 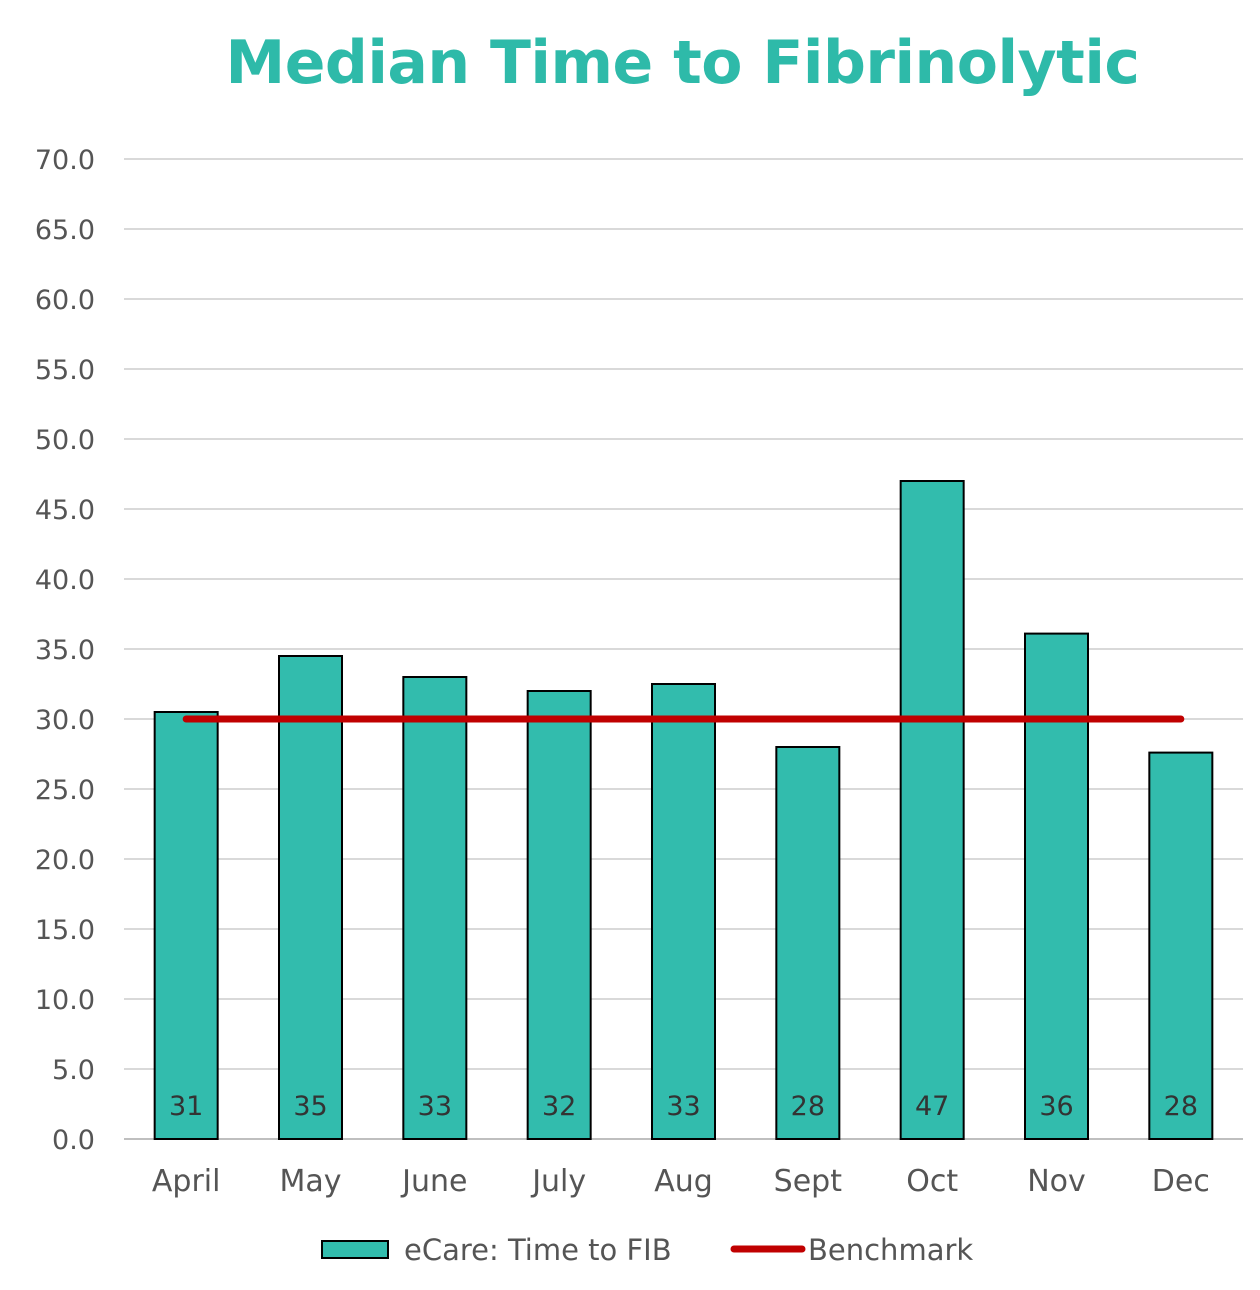 I want to click on x-tick-label: Oct, so click(x=932, y=1181).